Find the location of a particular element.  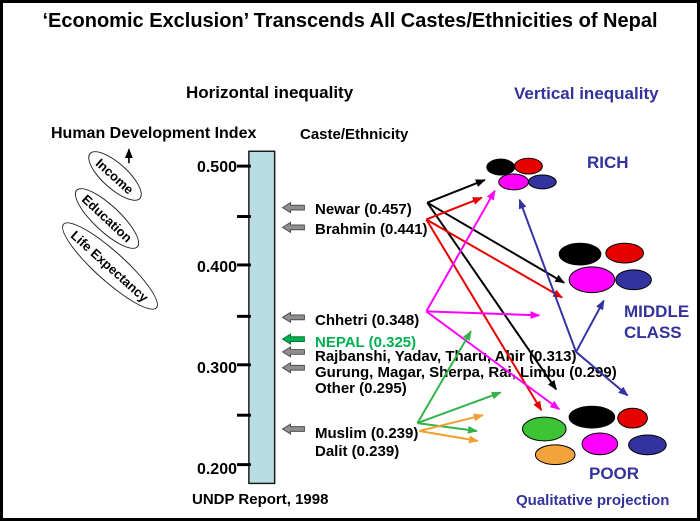

caste-ethnicity-heading: Caste/Ethnicity is located at coordinates (354, 134).